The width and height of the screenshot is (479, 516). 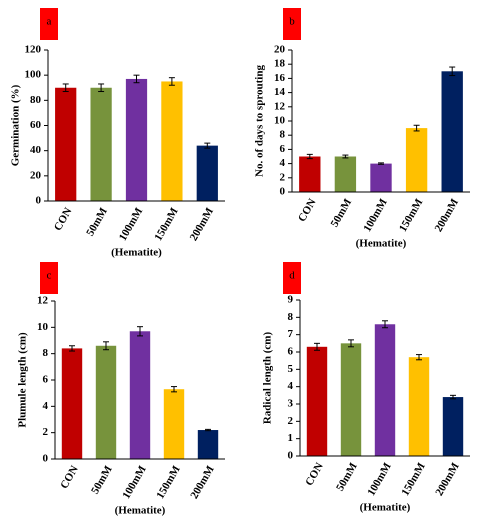 What do you see at coordinates (291, 369) in the screenshot?
I see `y-tick-label: 5` at bounding box center [291, 369].